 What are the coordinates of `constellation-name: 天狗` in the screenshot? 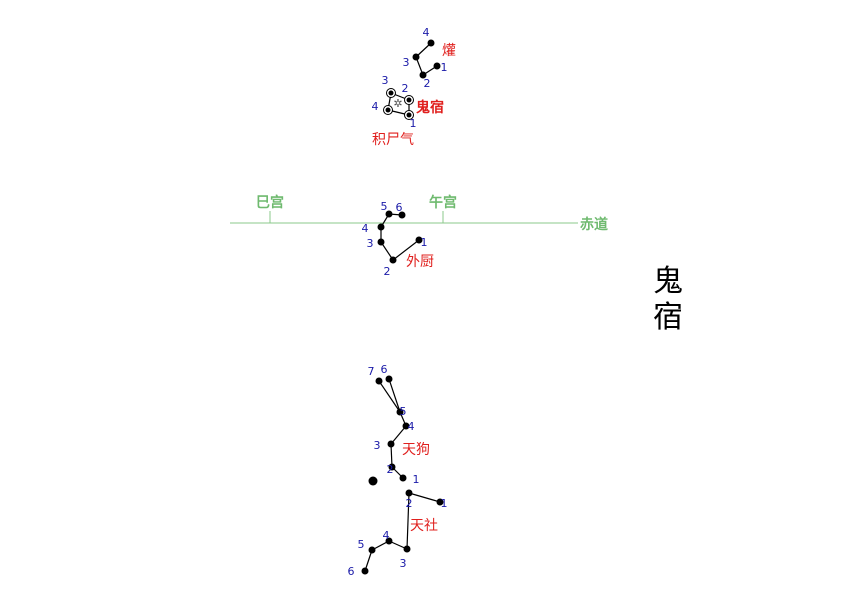 It's located at (416, 450).